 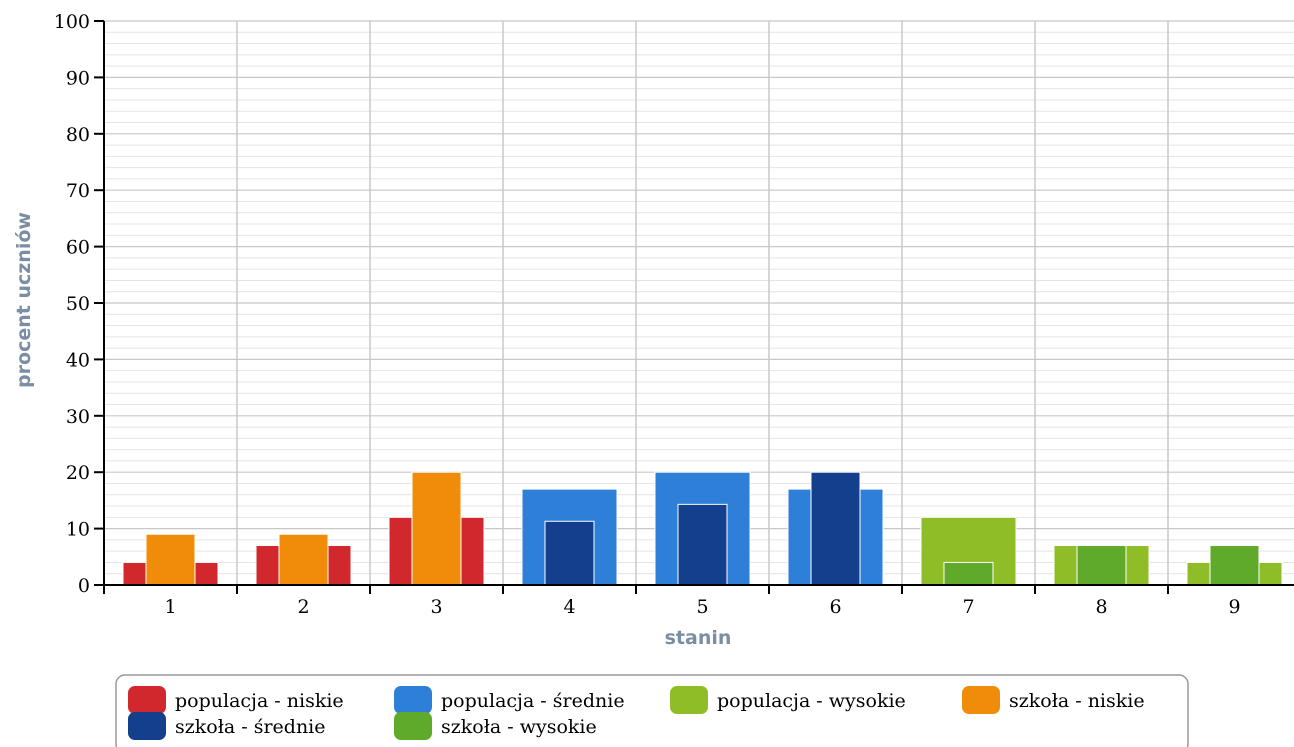 I want to click on legend-box, so click(x=652, y=710).